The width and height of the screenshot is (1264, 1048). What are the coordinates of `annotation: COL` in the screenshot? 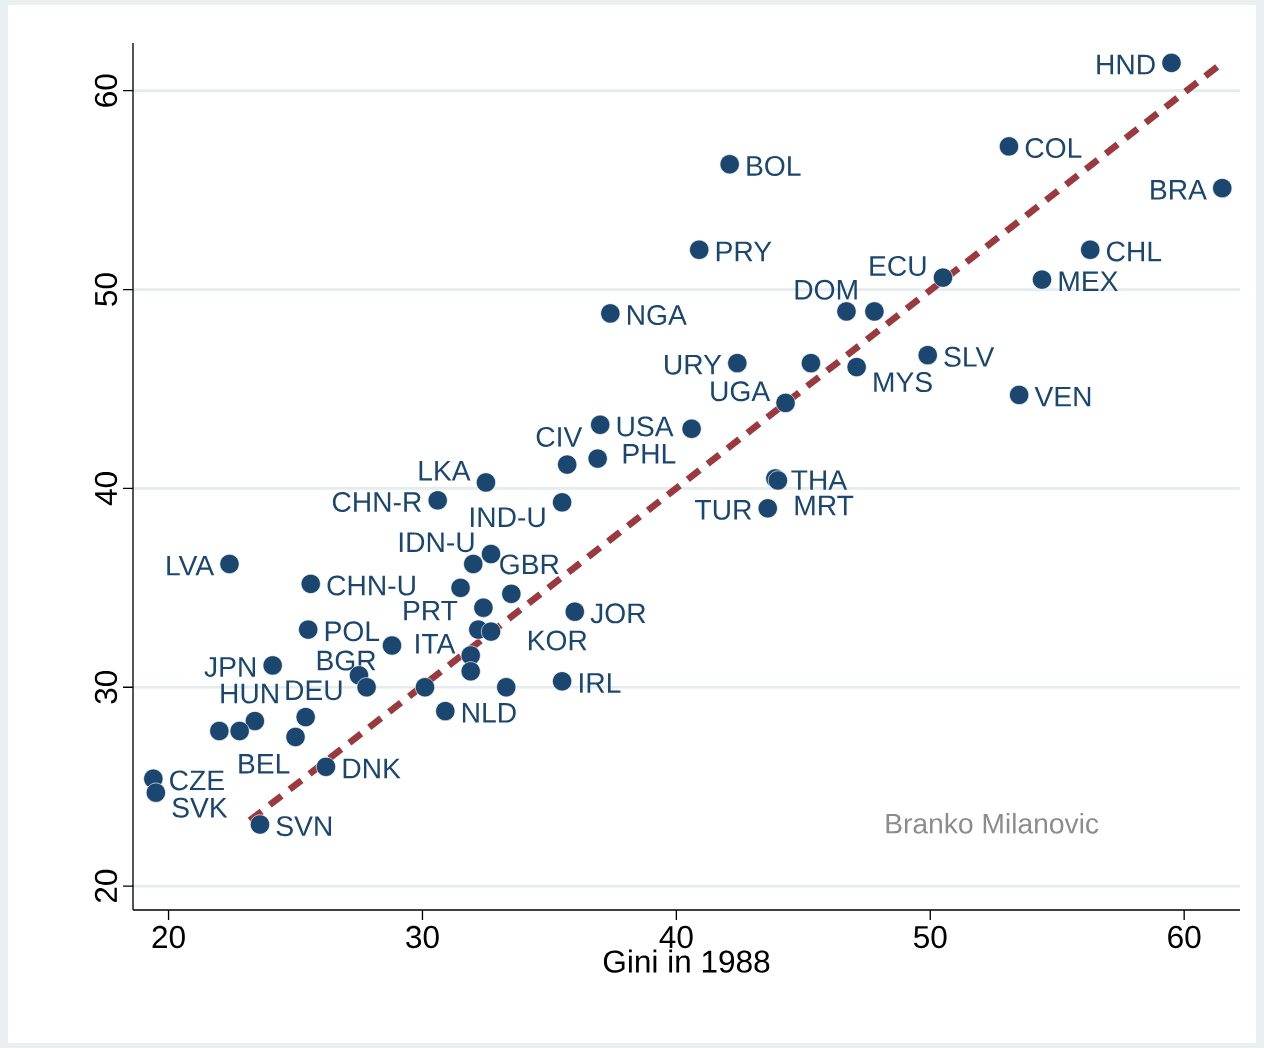 It's located at (1053, 148).